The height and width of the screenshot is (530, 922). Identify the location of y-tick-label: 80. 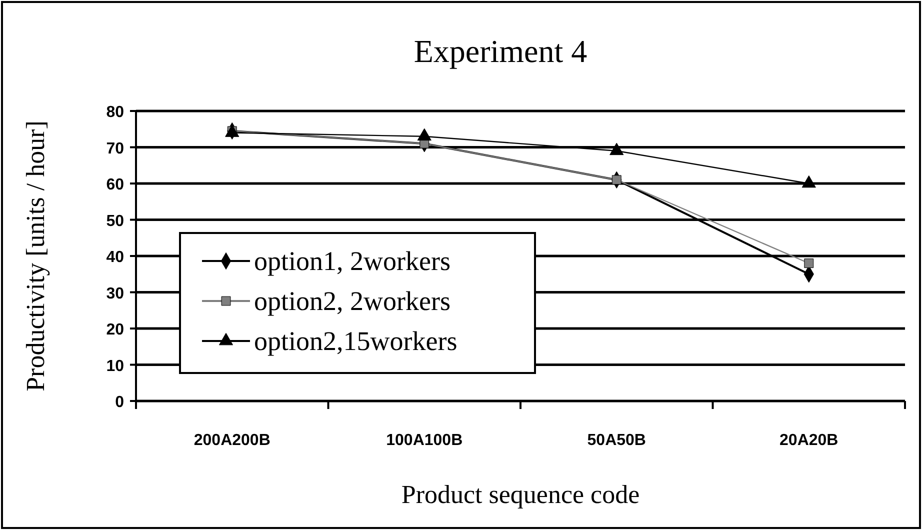
(115, 112).